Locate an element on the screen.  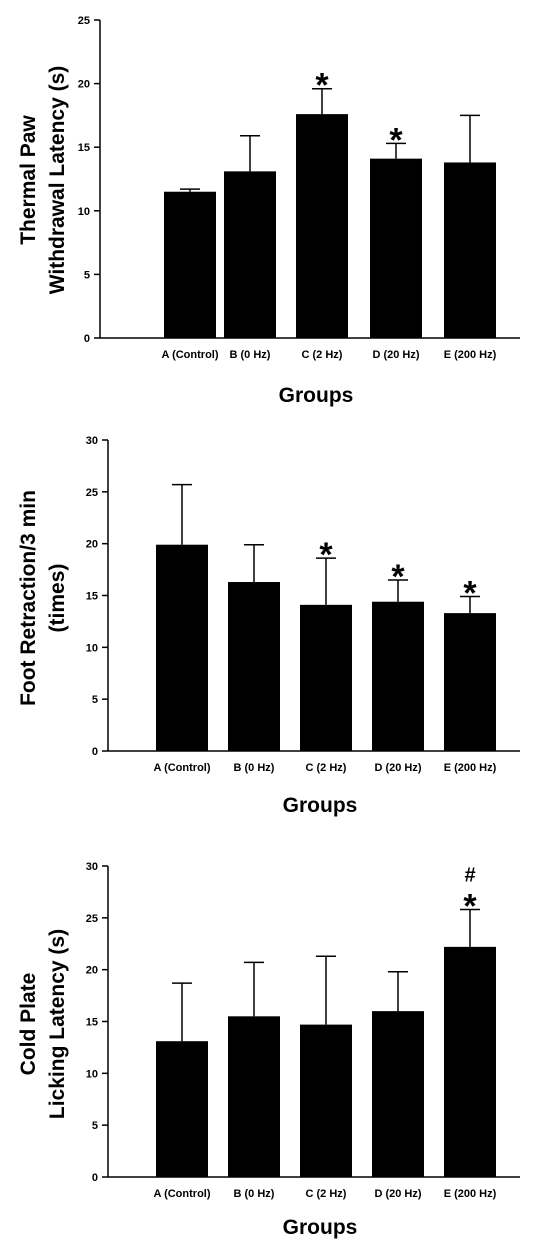
y-axis-title: Cold Plate is located at coordinates (28, 1024).